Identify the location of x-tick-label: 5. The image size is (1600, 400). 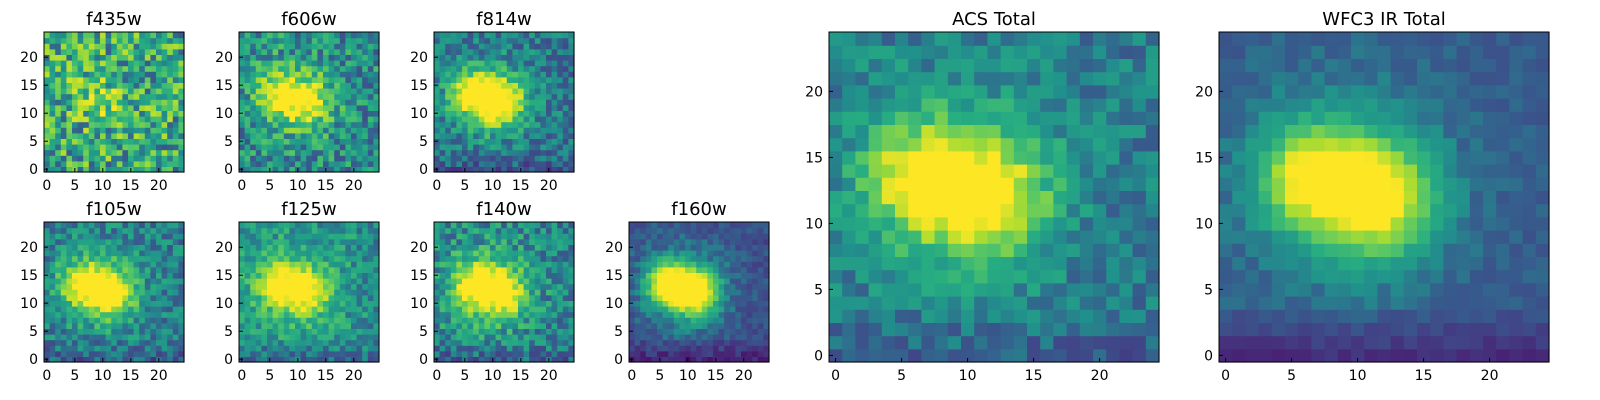
(464, 186).